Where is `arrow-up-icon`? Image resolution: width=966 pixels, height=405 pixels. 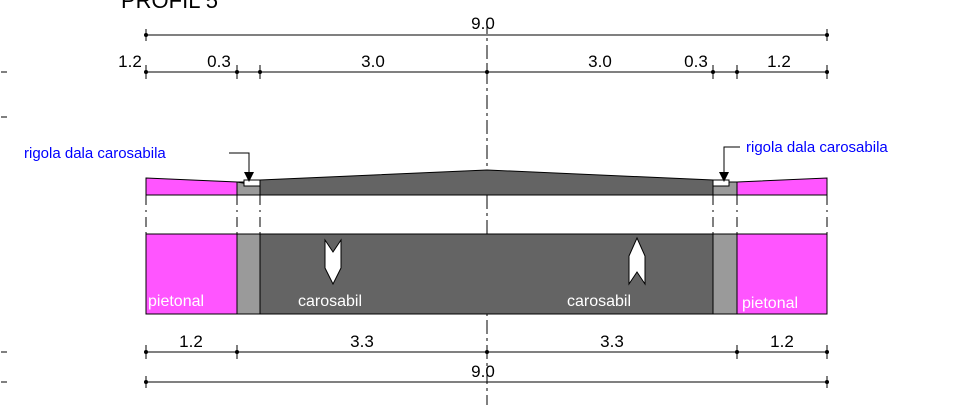 arrow-up-icon is located at coordinates (637, 261).